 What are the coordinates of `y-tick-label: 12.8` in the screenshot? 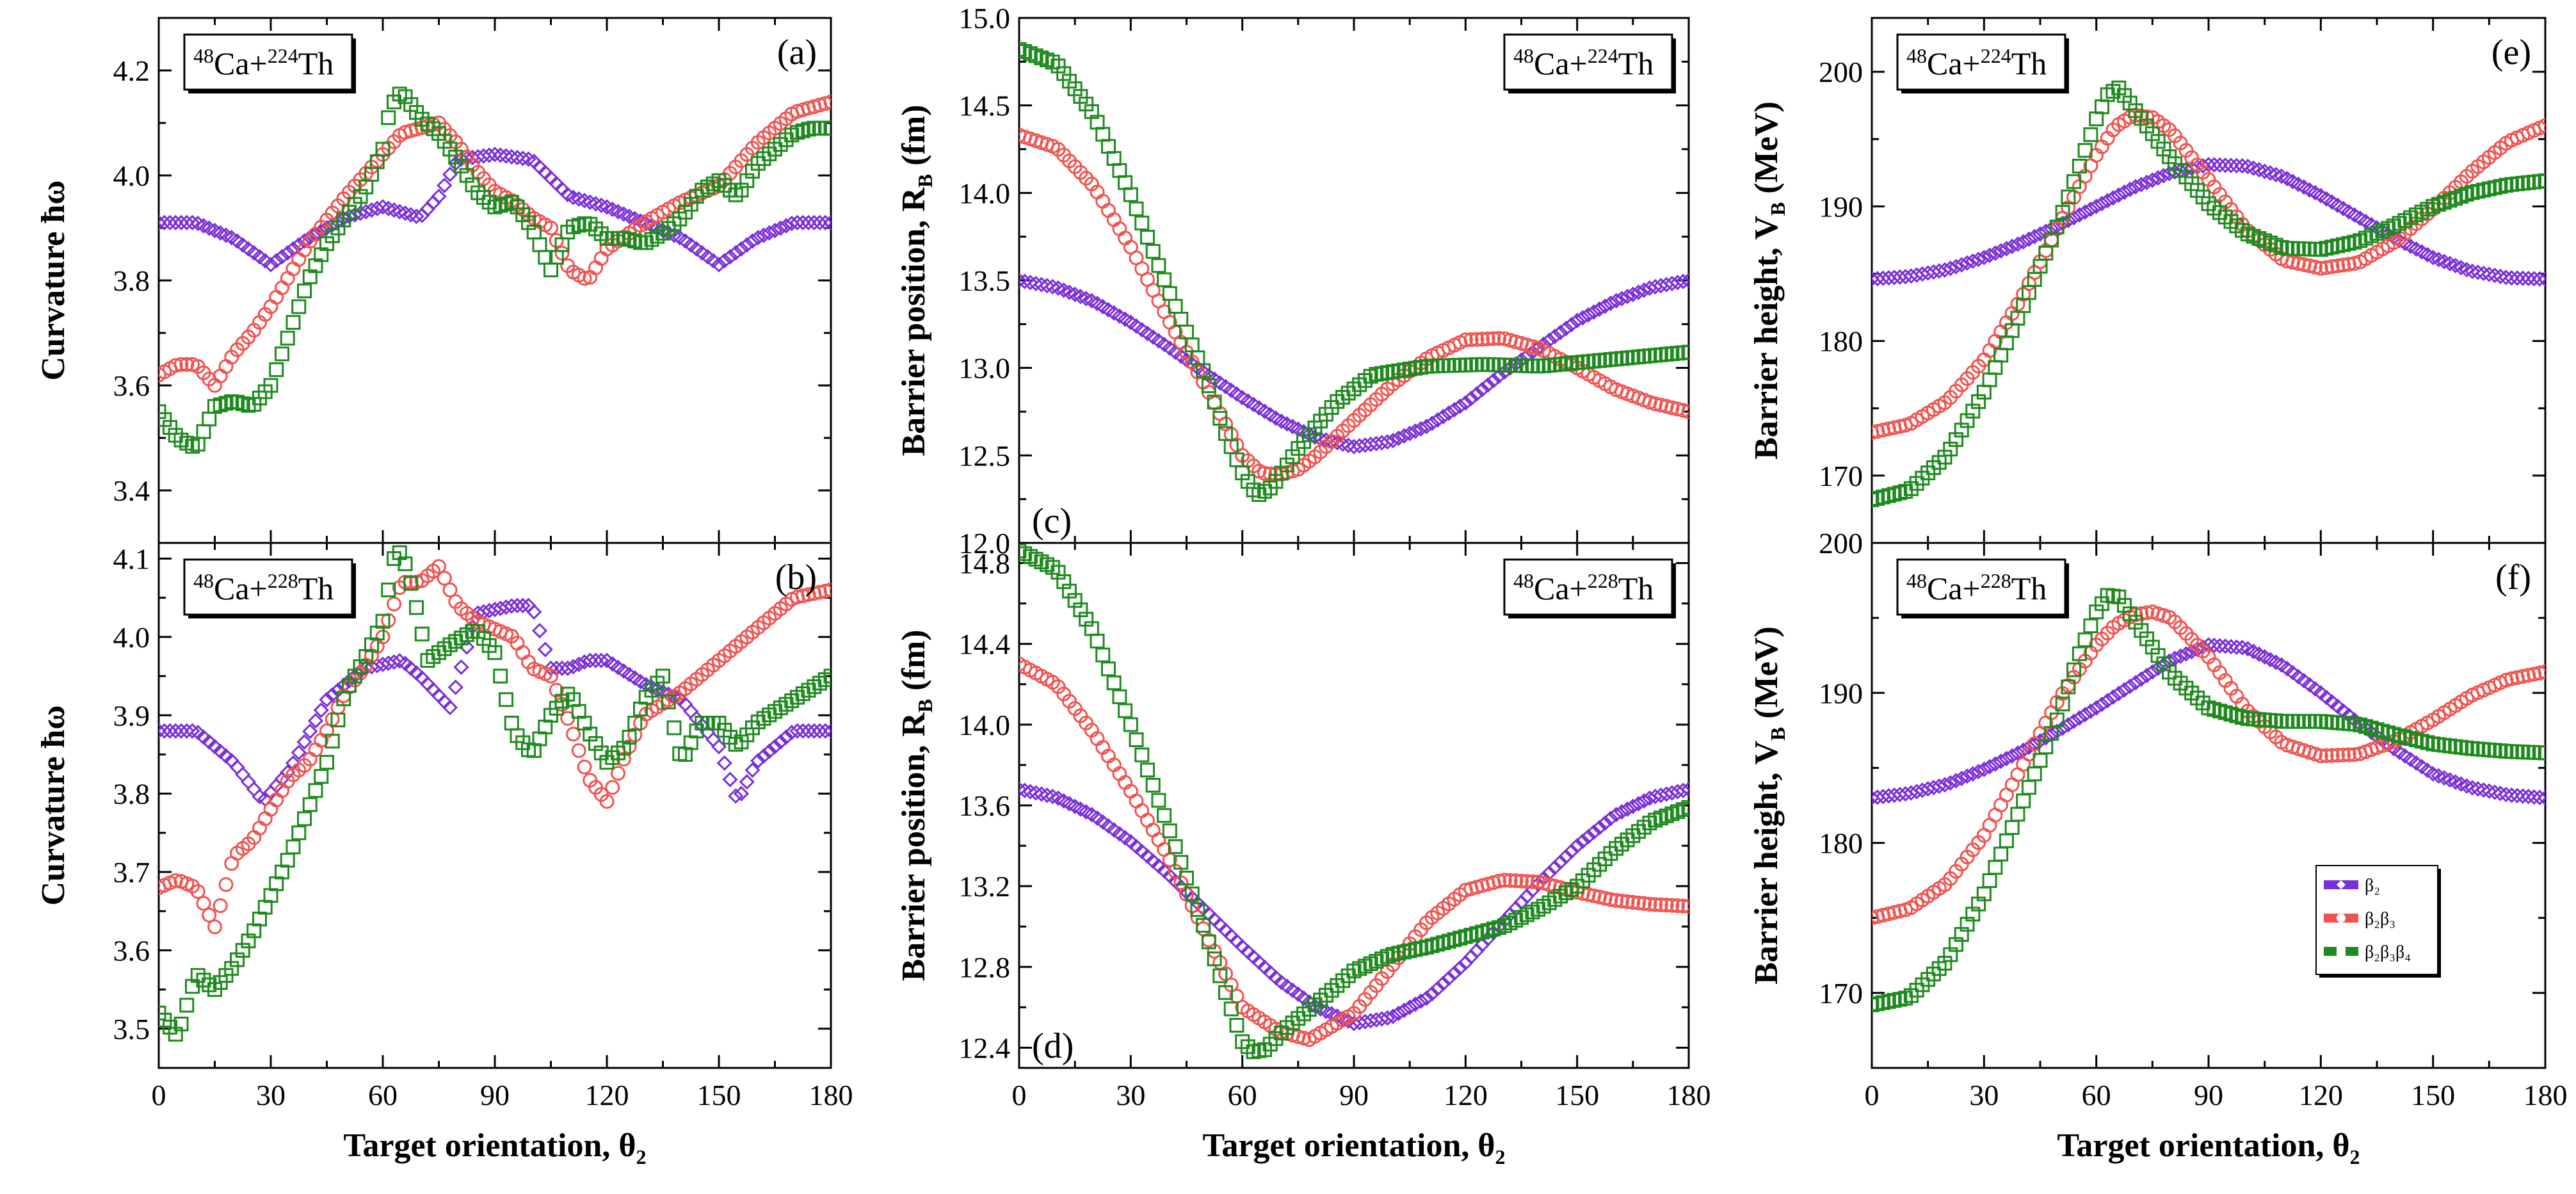 It's located at (985, 967).